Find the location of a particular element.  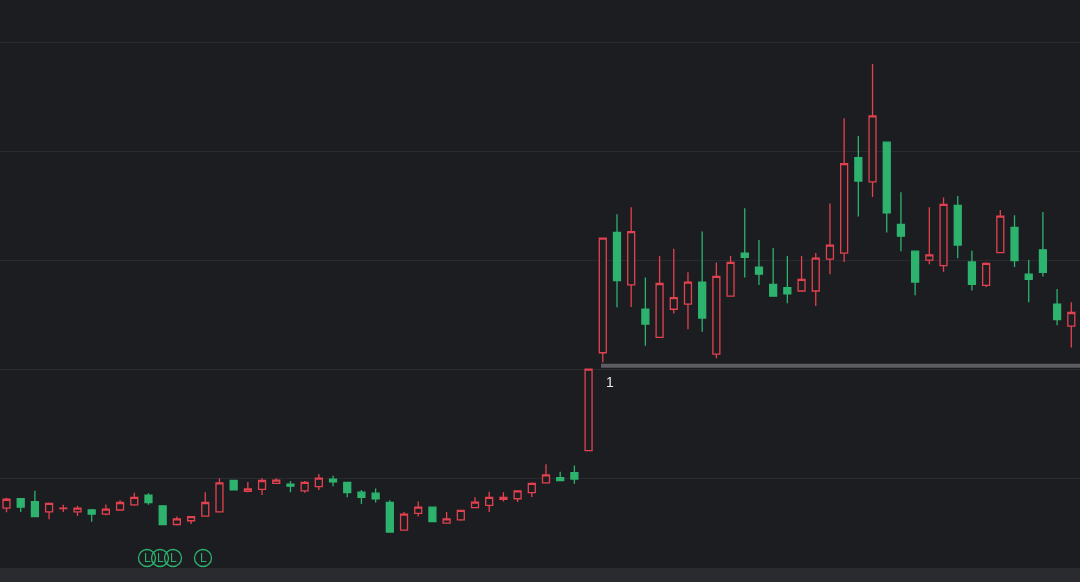

annotation: 1 is located at coordinates (610, 382).